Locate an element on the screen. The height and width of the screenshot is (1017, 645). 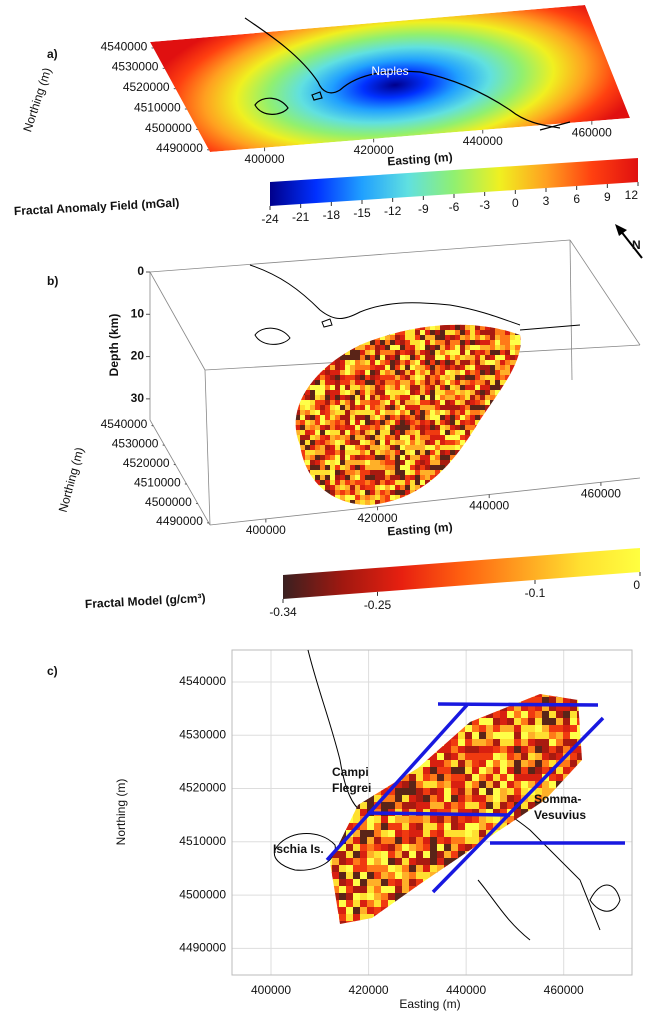
colorbar-tick-label: -18 is located at coordinates (332, 215).